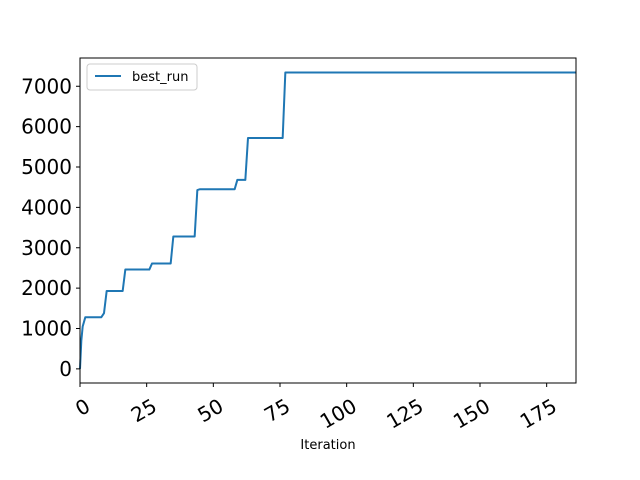  What do you see at coordinates (46, 248) in the screenshot?
I see `y-tick-label: 3000` at bounding box center [46, 248].